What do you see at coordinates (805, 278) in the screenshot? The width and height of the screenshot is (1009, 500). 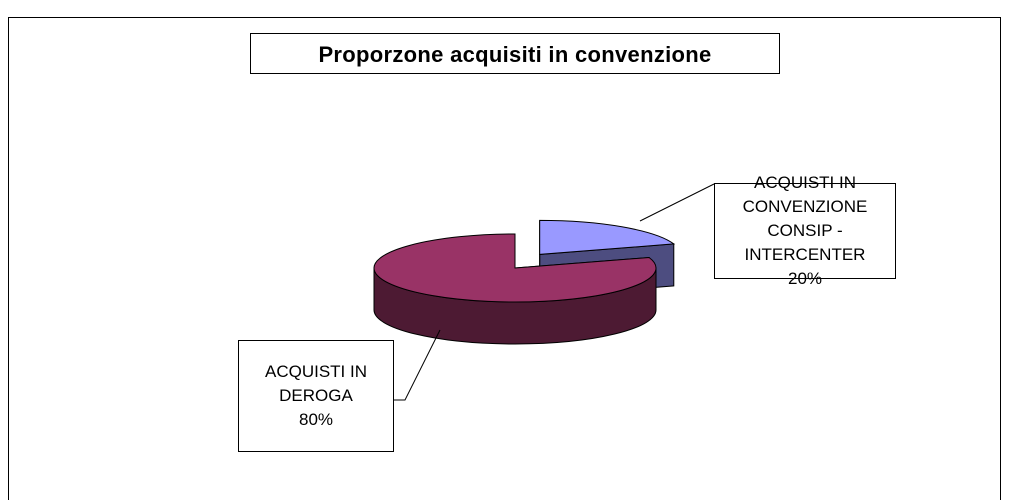 I see `label-value: 20%` at bounding box center [805, 278].